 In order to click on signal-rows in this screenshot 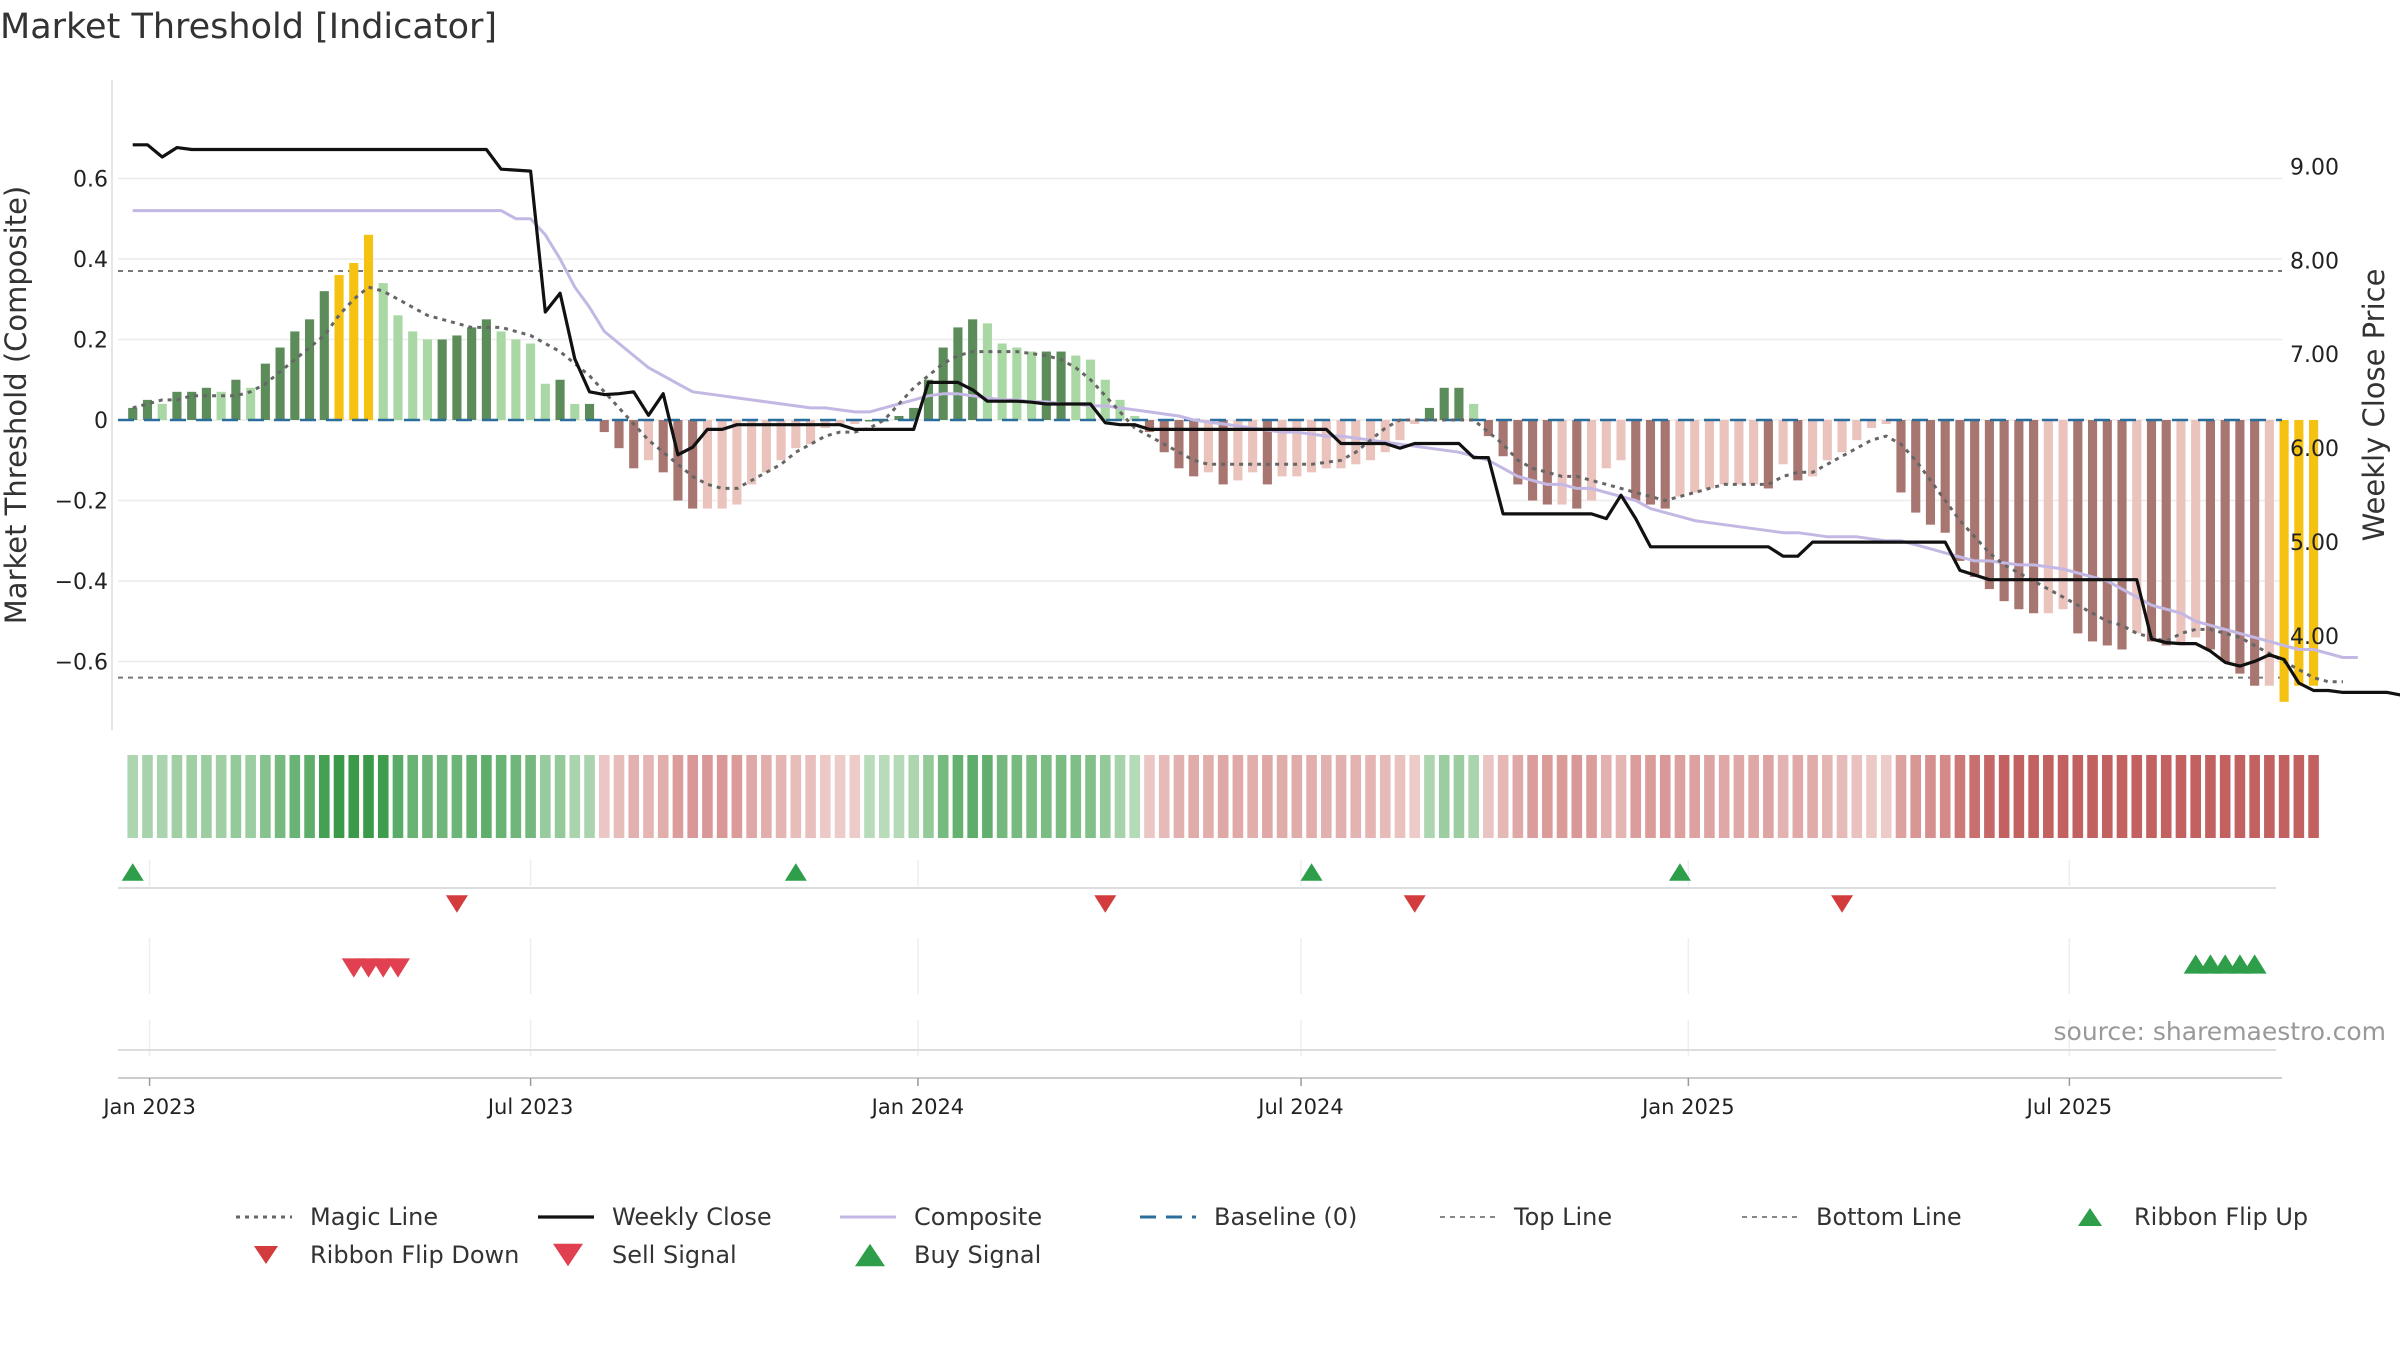, I will do `click(1200, 969)`.